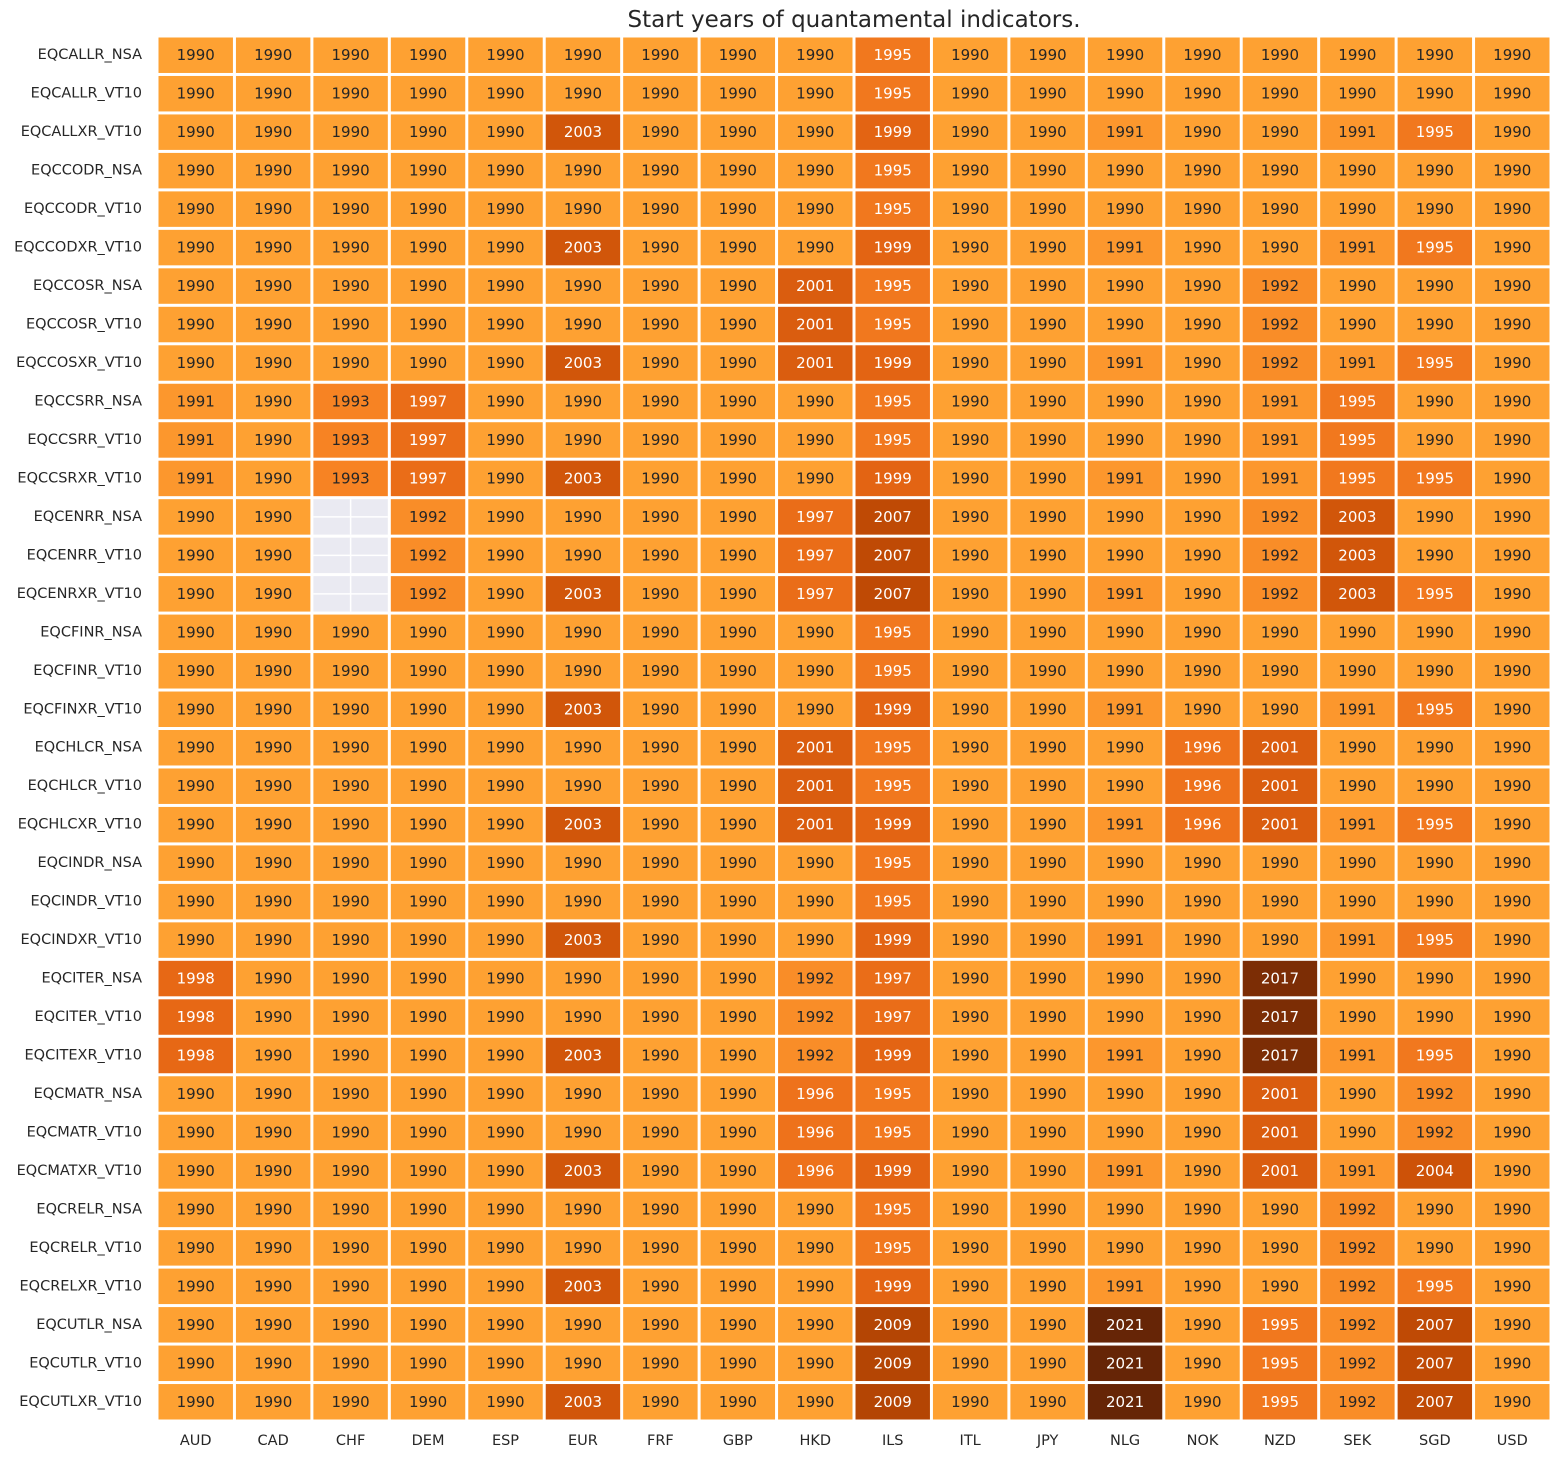  Describe the element at coordinates (428, 517) in the screenshot. I see `cell-value-label: 1992` at that location.